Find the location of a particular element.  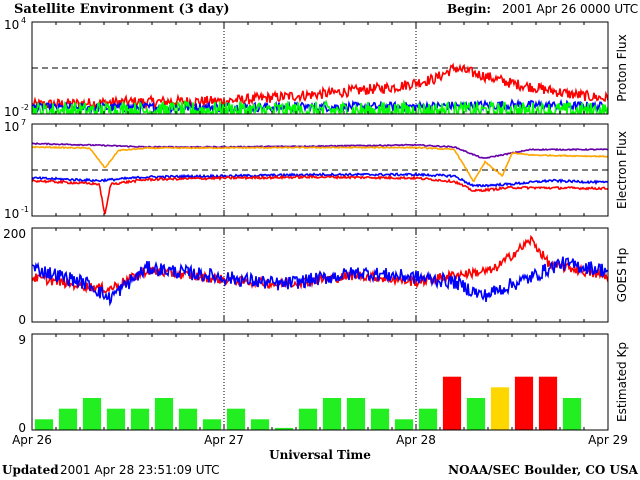

updated-value: 2001 Apr 28 23:51:09 UTC is located at coordinates (140, 470).